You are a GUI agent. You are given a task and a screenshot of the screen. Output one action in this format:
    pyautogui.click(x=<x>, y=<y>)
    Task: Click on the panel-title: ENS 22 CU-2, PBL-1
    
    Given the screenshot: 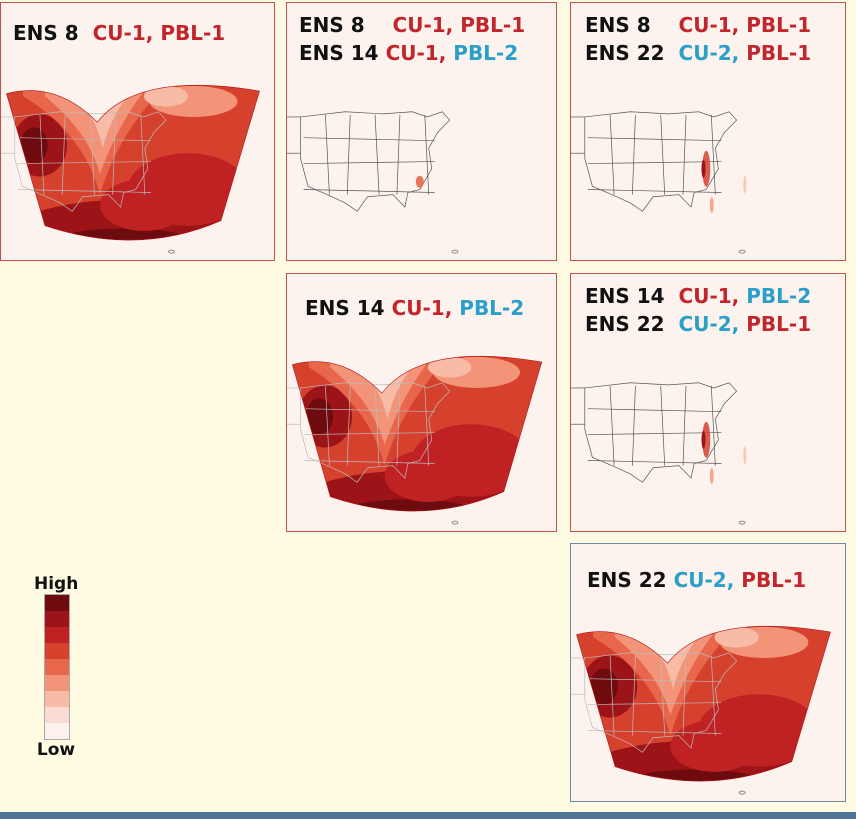 What is the action you would take?
    pyautogui.click(x=696, y=580)
    